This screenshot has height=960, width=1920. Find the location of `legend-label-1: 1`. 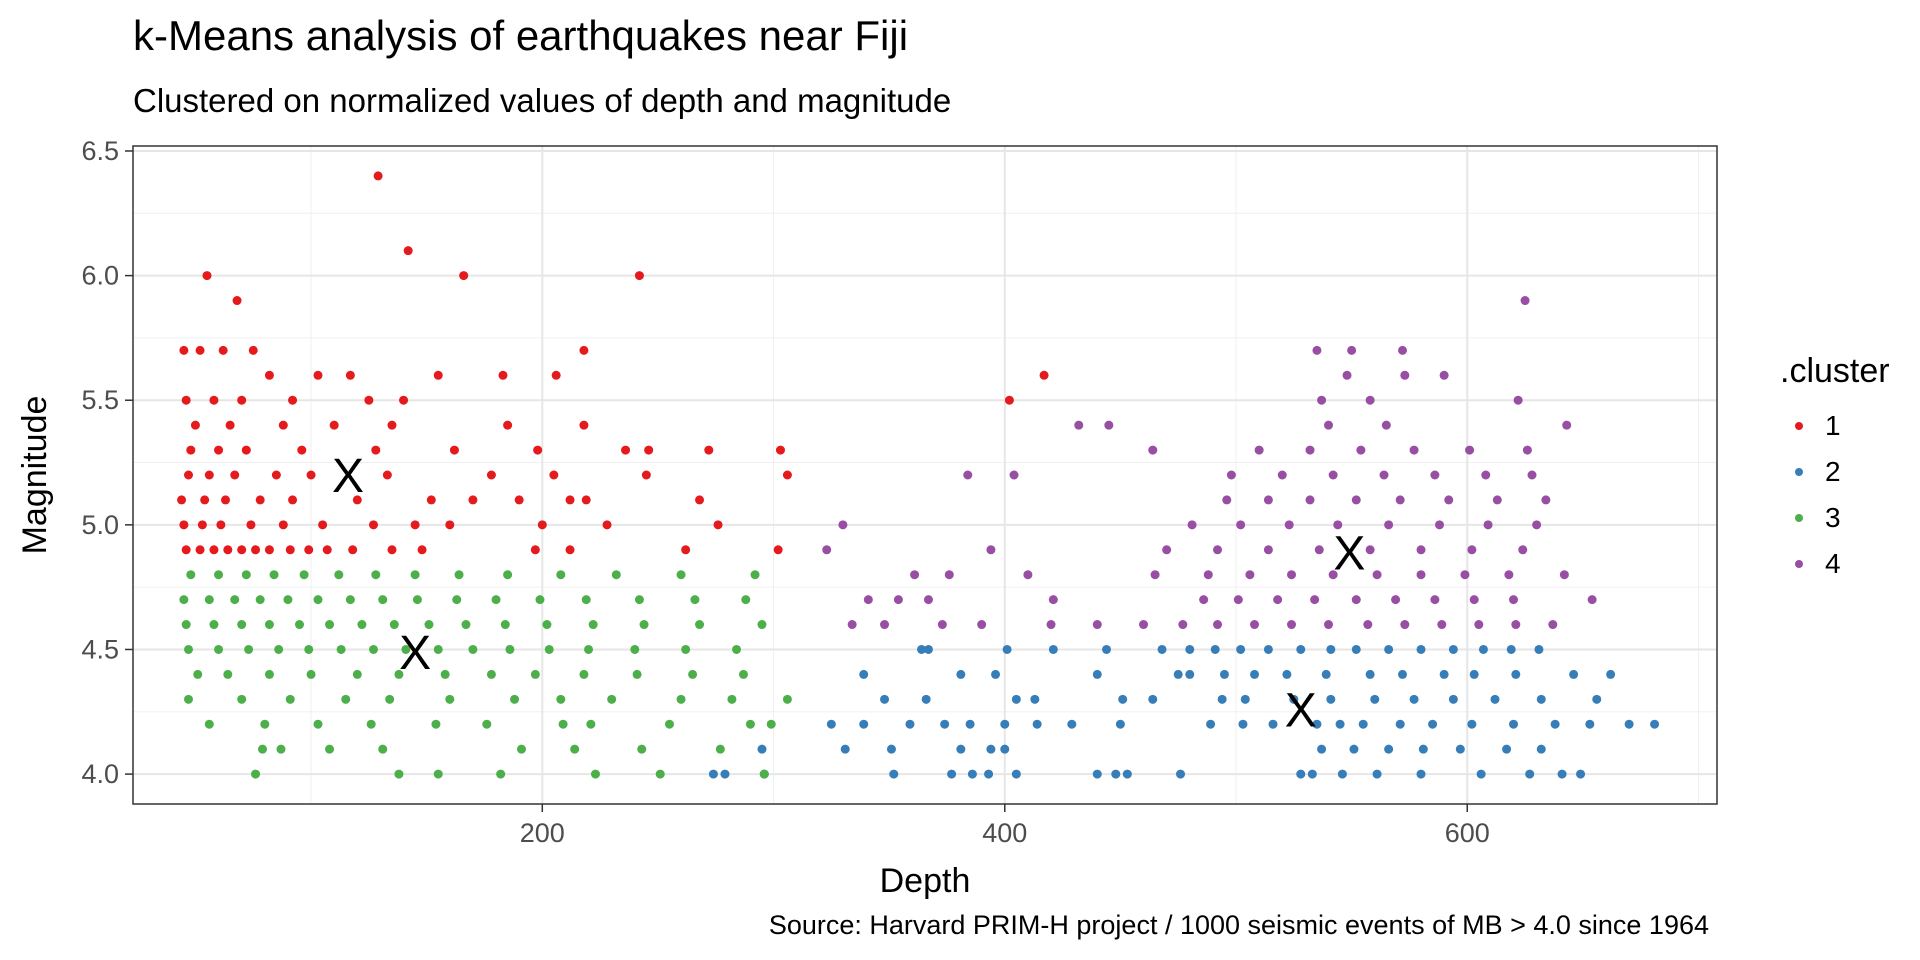

legend-label-1: 1 is located at coordinates (1833, 425).